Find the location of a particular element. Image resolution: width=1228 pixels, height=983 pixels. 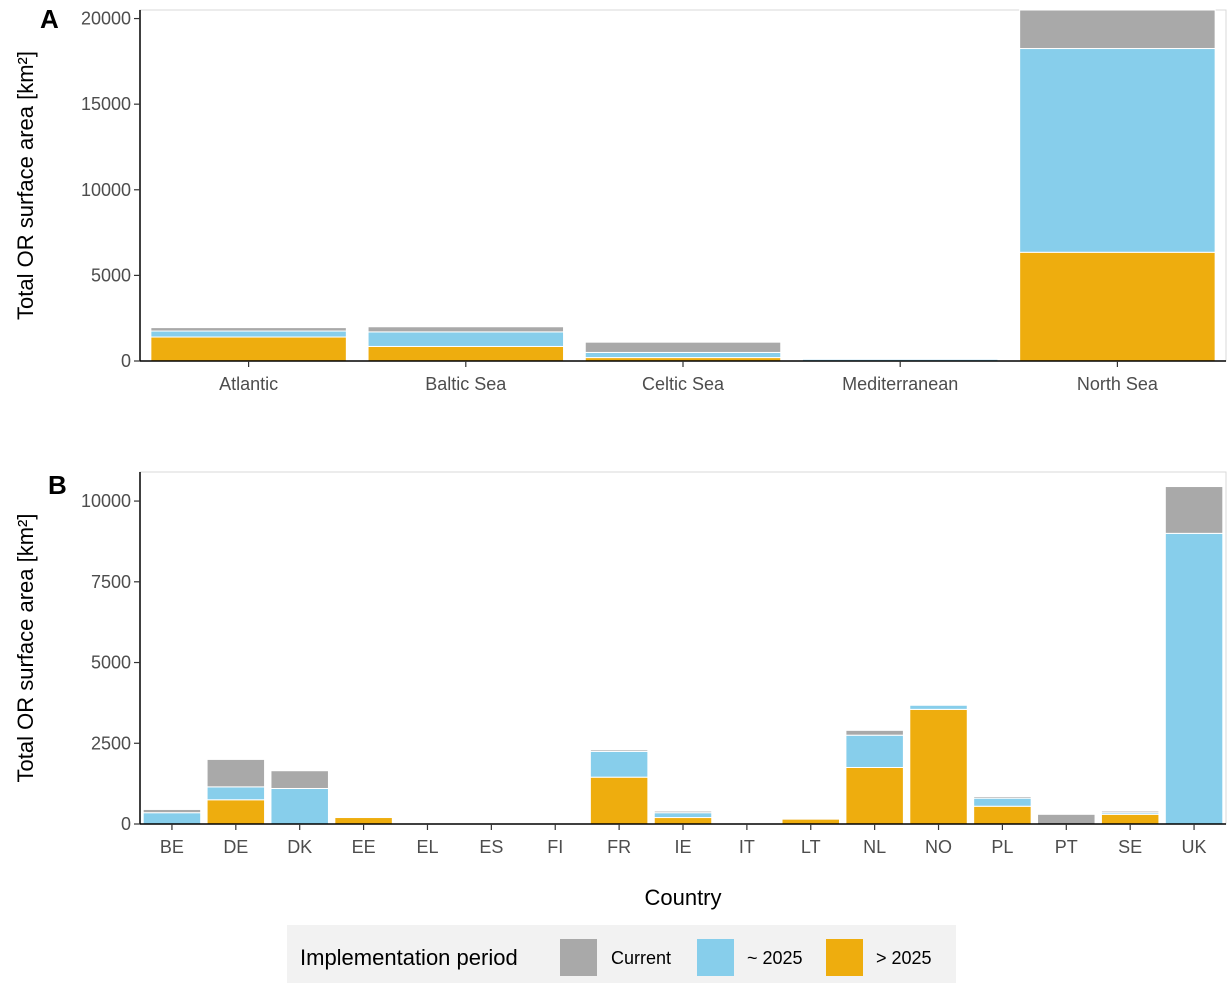

bar-atlantic-current is located at coordinates (248, 329).